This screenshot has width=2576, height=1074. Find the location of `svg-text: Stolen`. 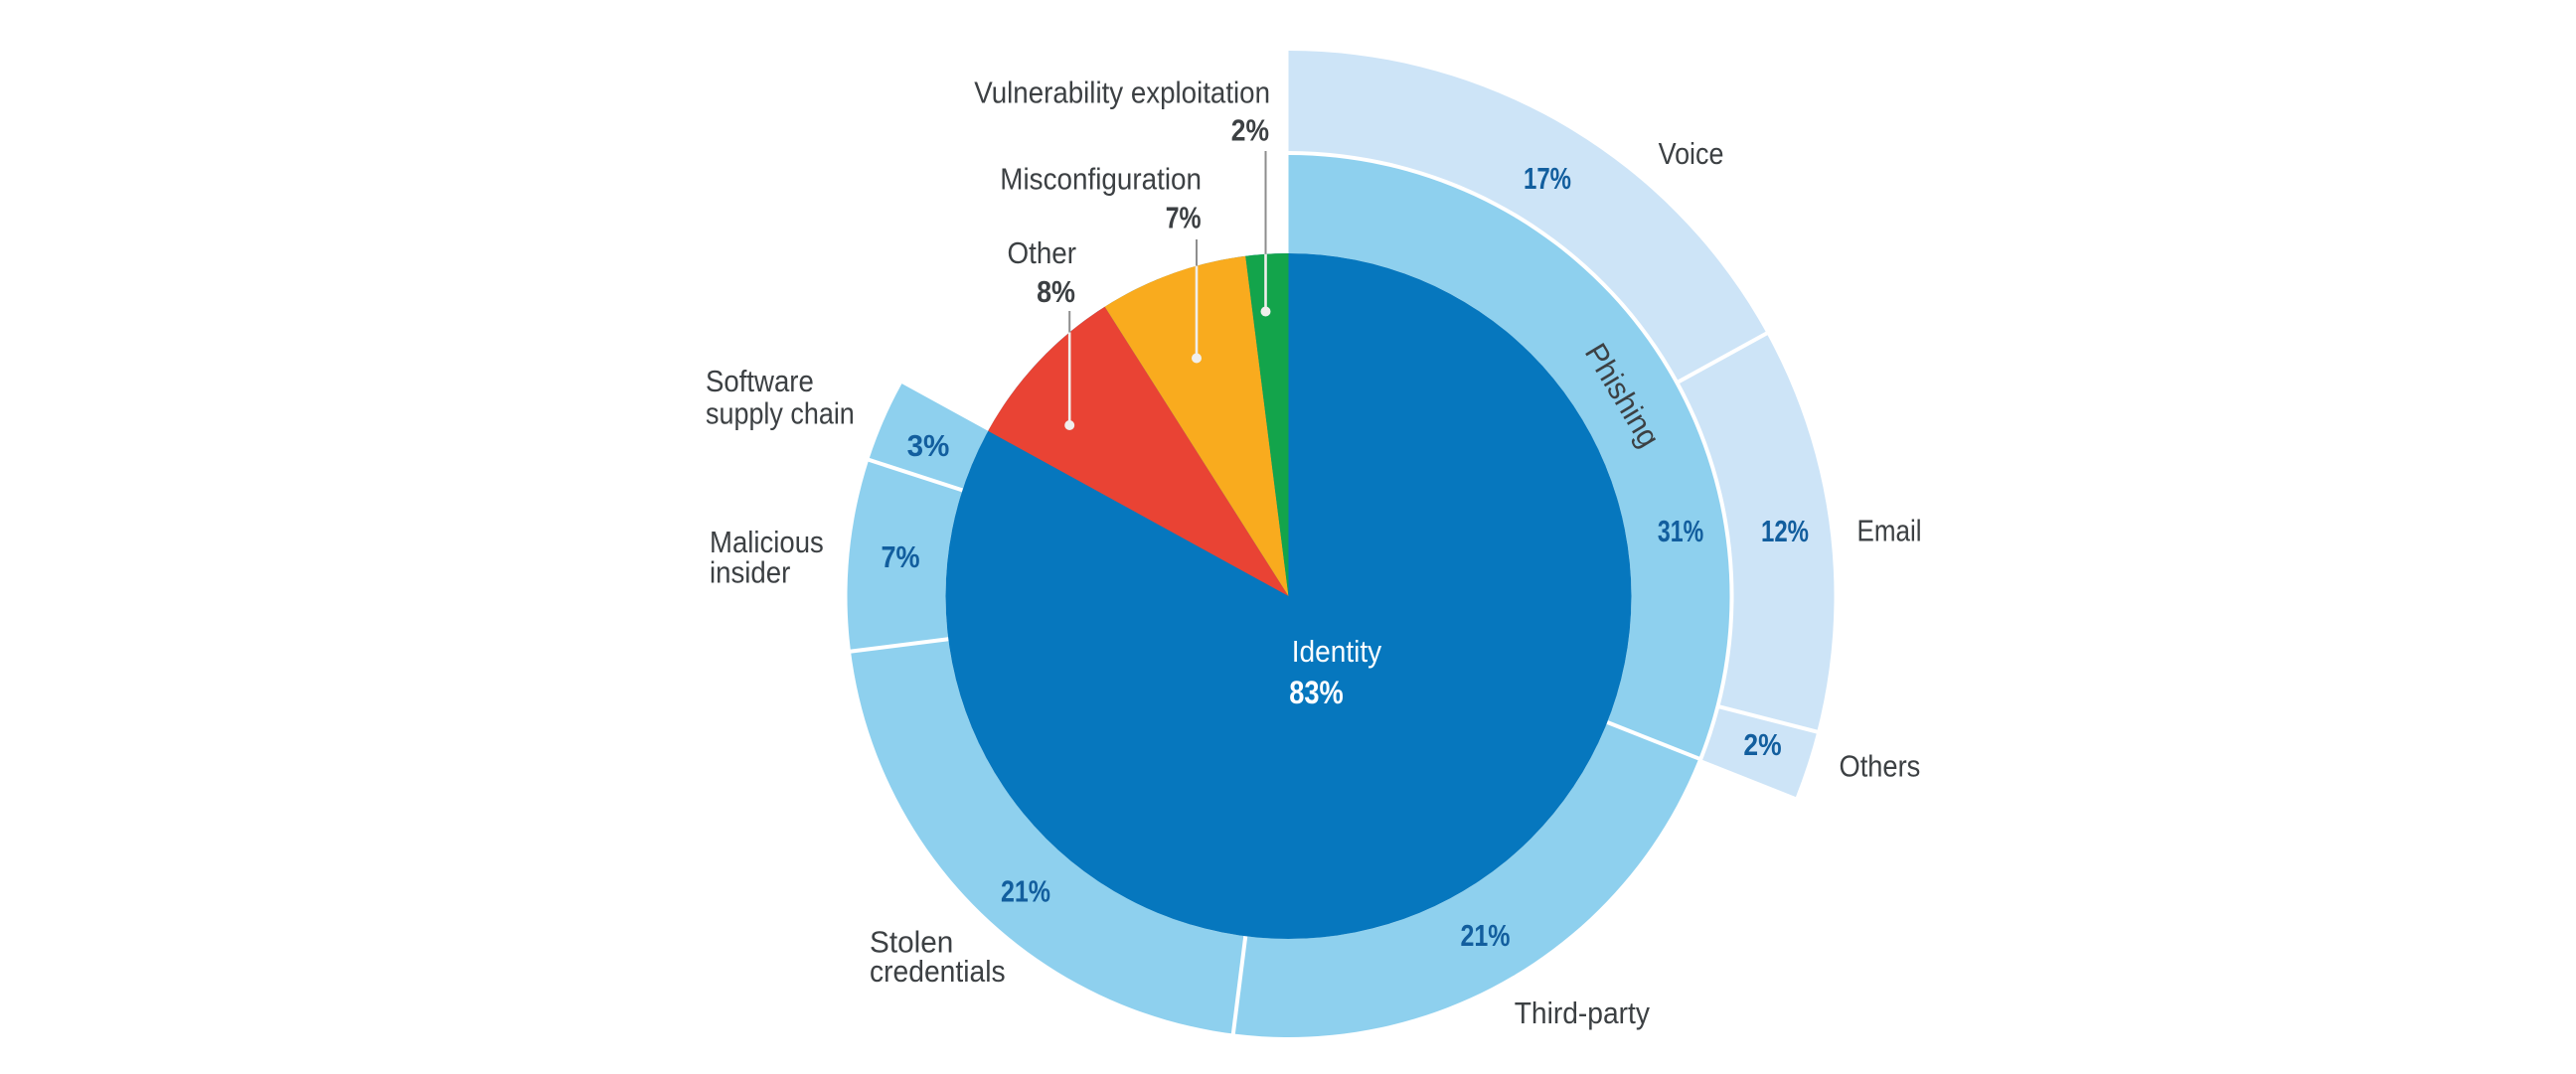

svg-text: Stolen is located at coordinates (911, 942).